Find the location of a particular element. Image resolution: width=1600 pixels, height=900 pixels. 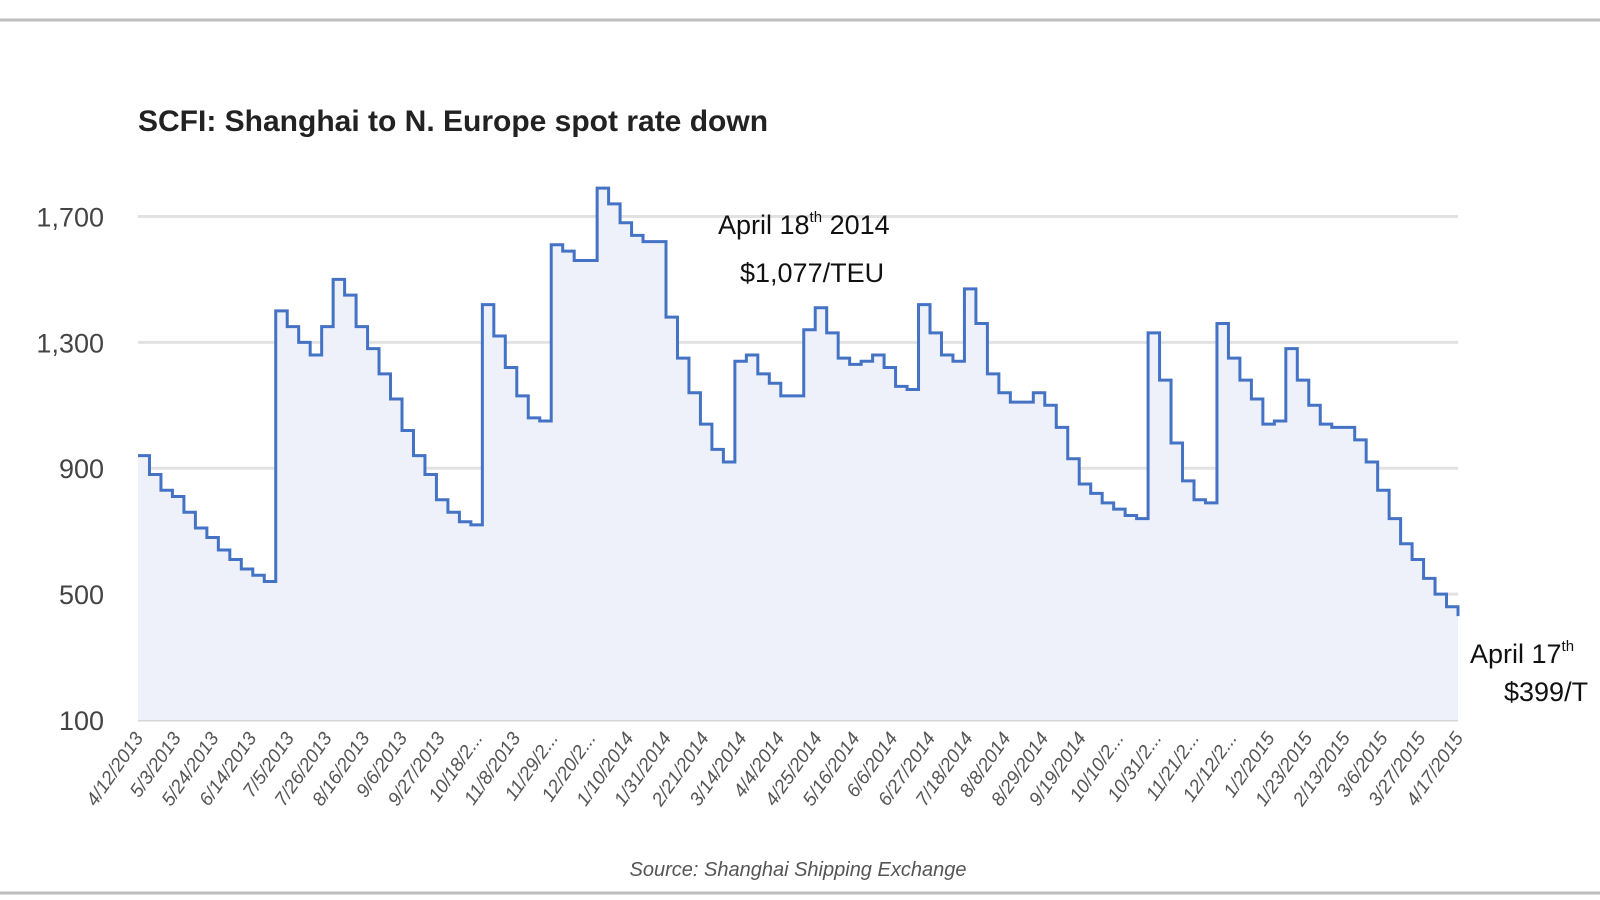

source-note: Source: Shanghai Shipping Exchange is located at coordinates (798, 870).